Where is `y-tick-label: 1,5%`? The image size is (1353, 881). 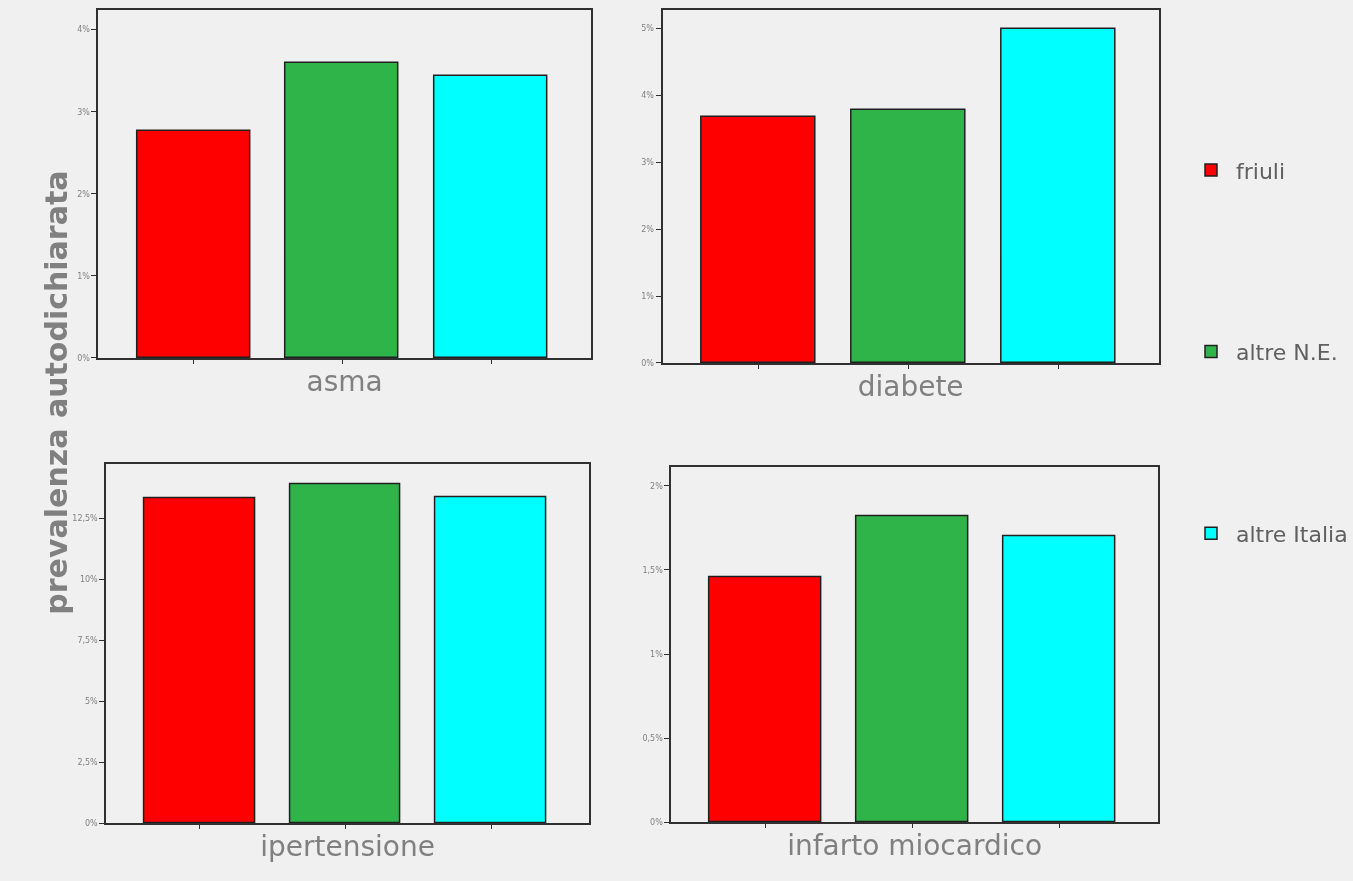 y-tick-label: 1,5% is located at coordinates (653, 570).